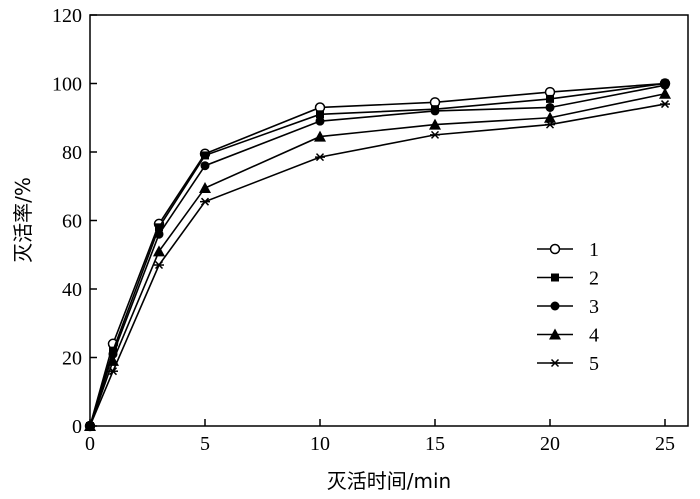  Describe the element at coordinates (389, 481) in the screenshot. I see `x-axis-title: 灭活时间/min` at that location.